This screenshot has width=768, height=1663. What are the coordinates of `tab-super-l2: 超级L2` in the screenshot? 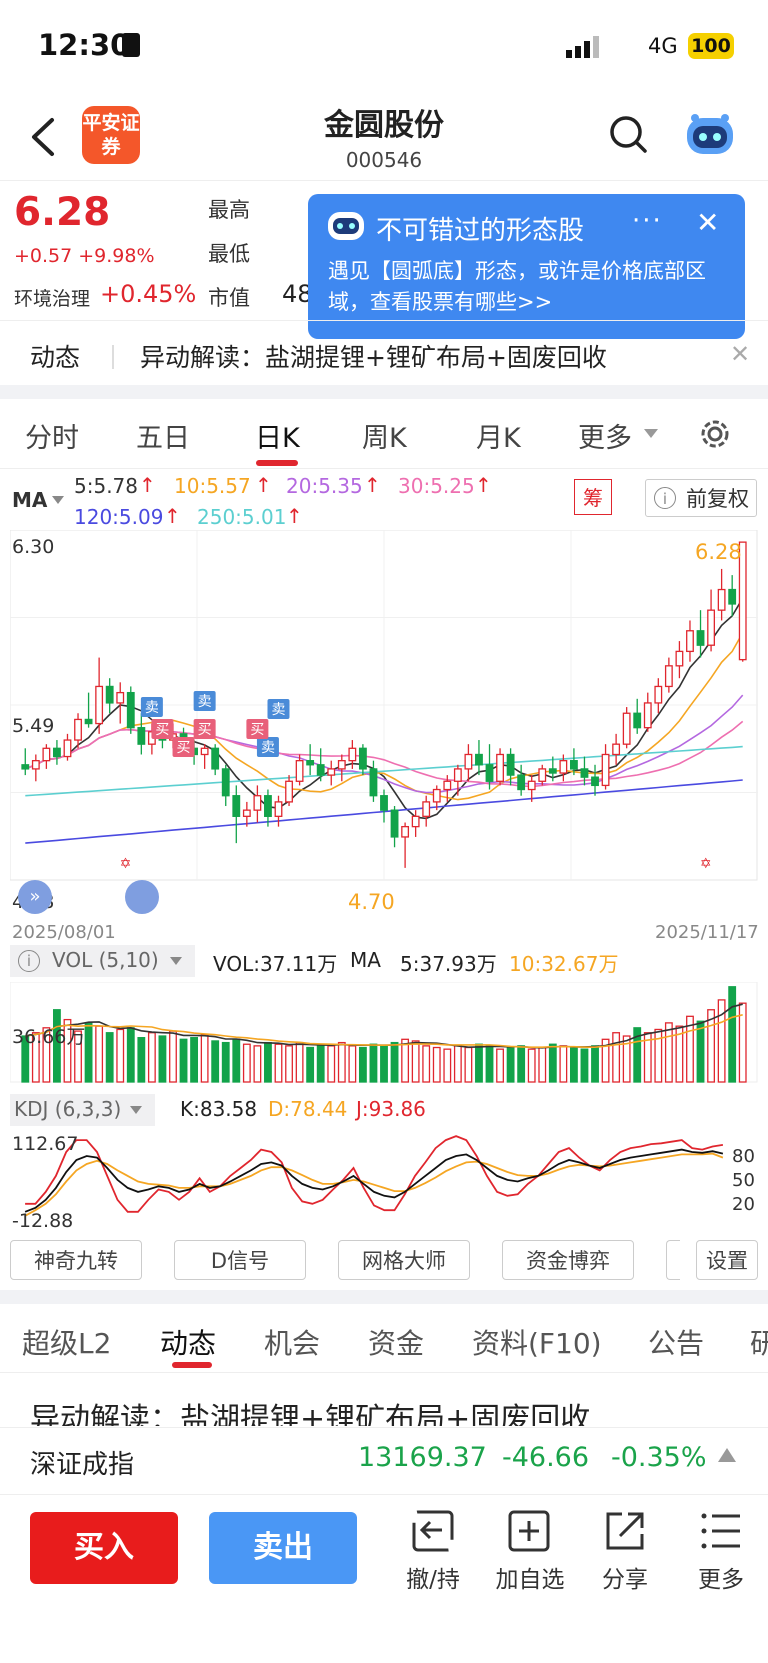 It's located at (67, 1343).